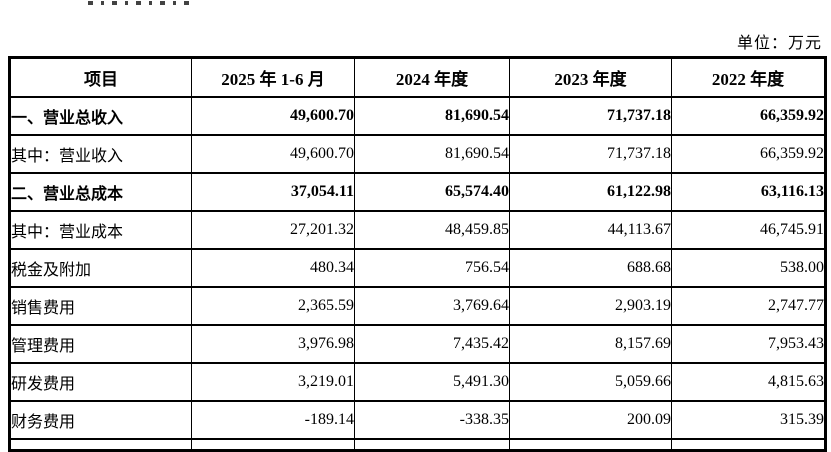 The height and width of the screenshot is (452, 831). I want to click on value-cell: 4,815.63, so click(748, 382).